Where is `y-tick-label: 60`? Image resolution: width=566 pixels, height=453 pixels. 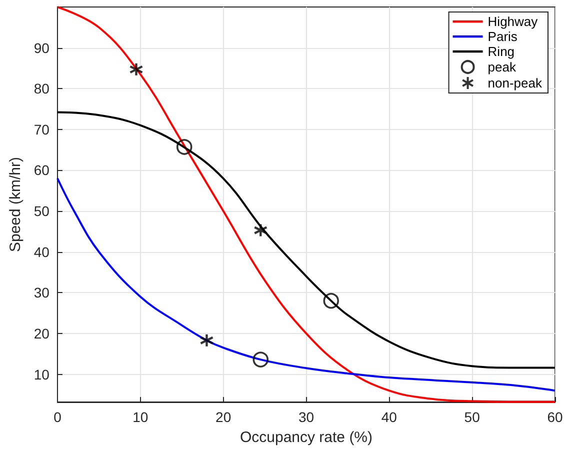
y-tick-label: 60 is located at coordinates (42, 170).